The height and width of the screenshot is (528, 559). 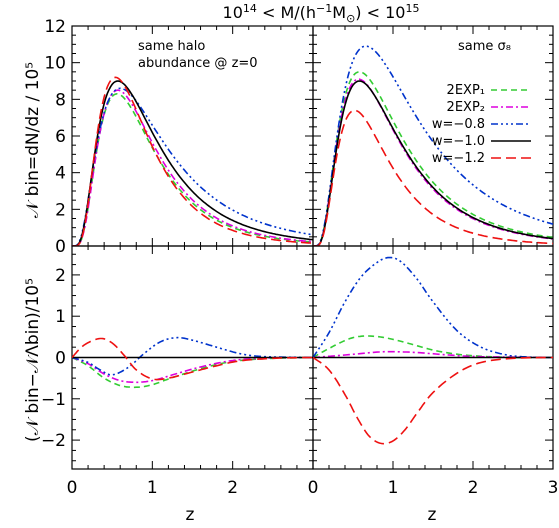 What do you see at coordinates (33, 140) in the screenshot?
I see `ylabel-top: 𝒩 bin=dN/dz / 10⁵` at bounding box center [33, 140].